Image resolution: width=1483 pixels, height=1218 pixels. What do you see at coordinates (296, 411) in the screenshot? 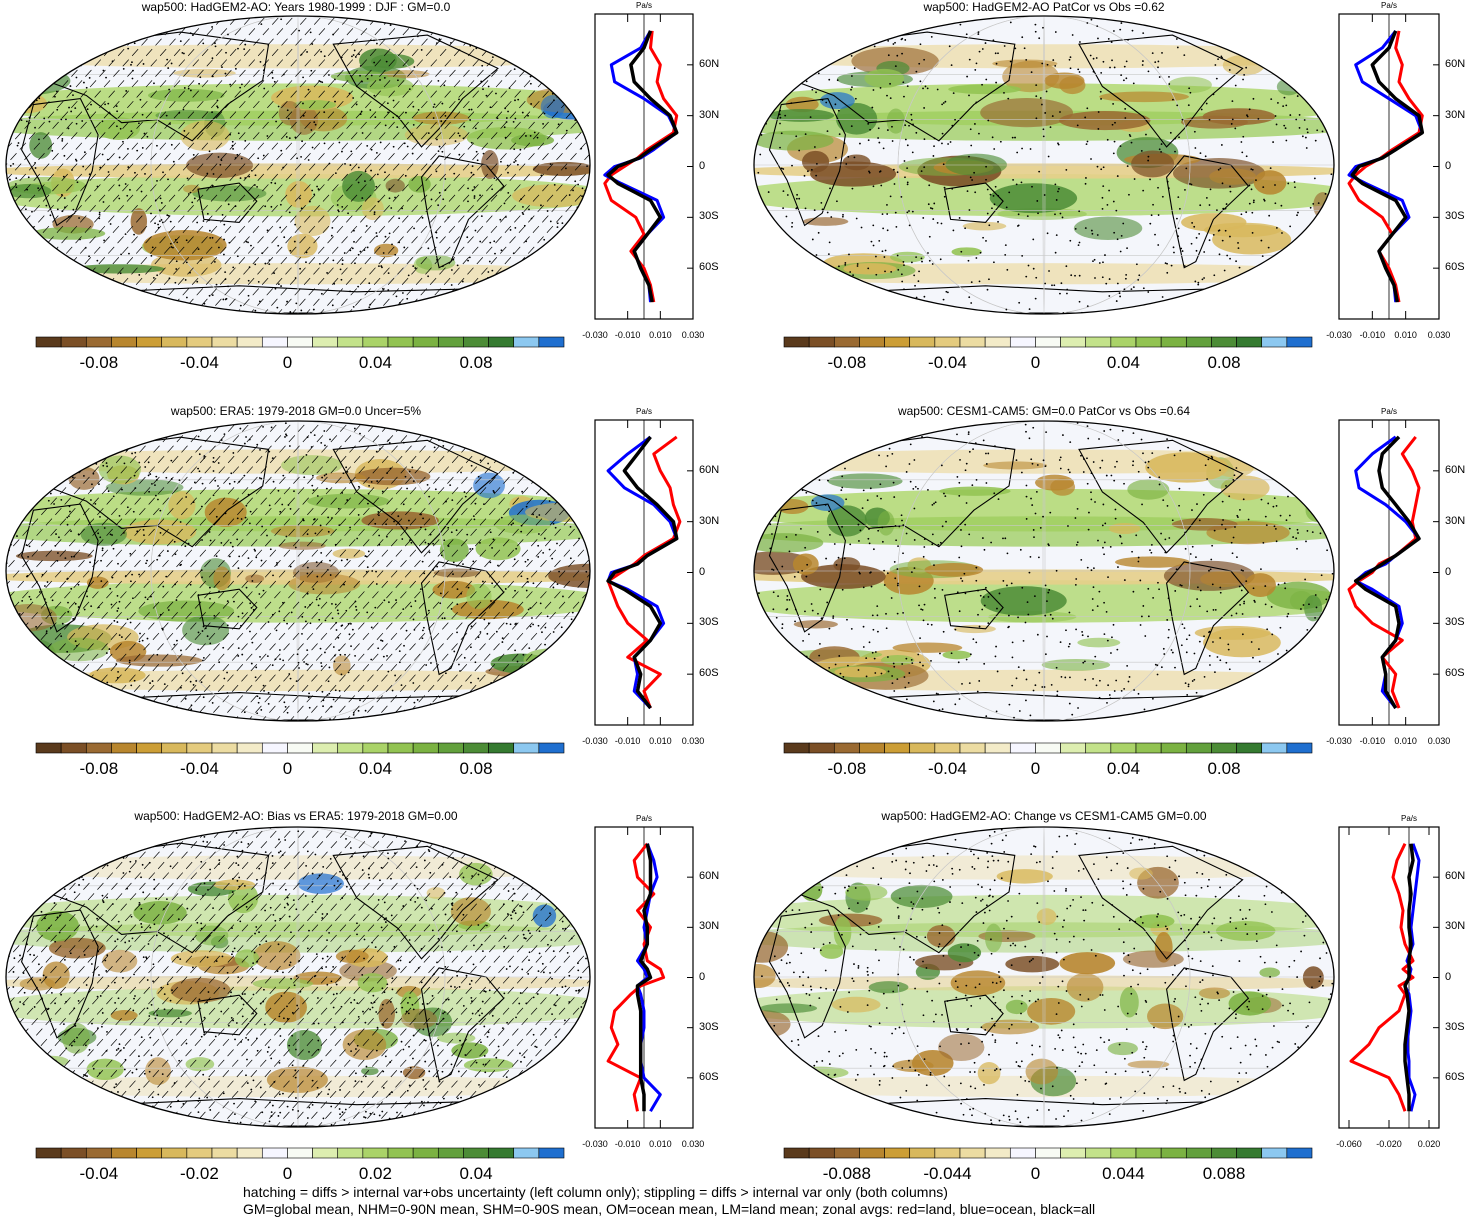
I see `panel-title: wap500: ERA5: 1979-2018 GM=0.0 Uncer=5%` at bounding box center [296, 411].